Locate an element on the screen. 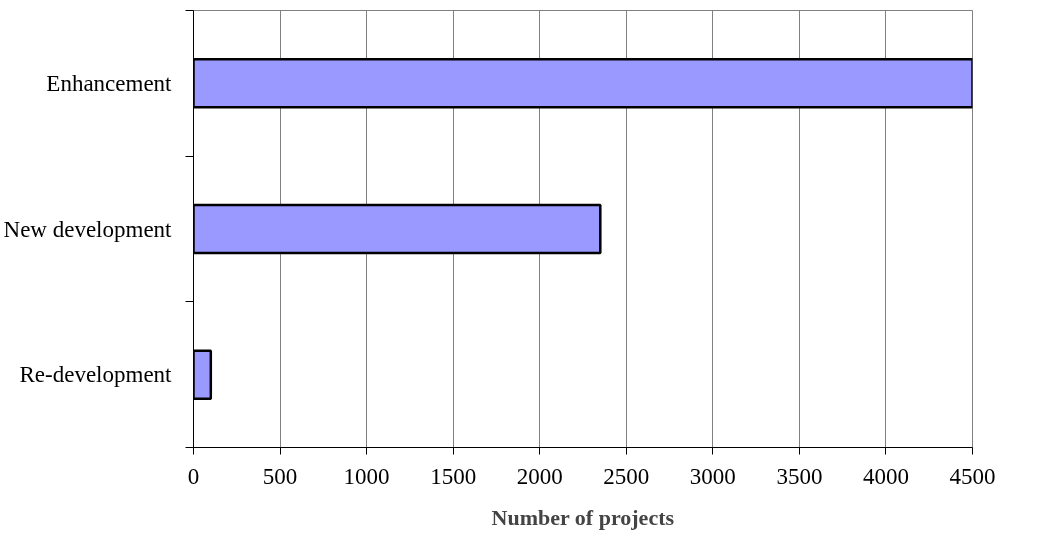 This screenshot has width=1064, height=550. x-tick-label: 2500 is located at coordinates (626, 476).